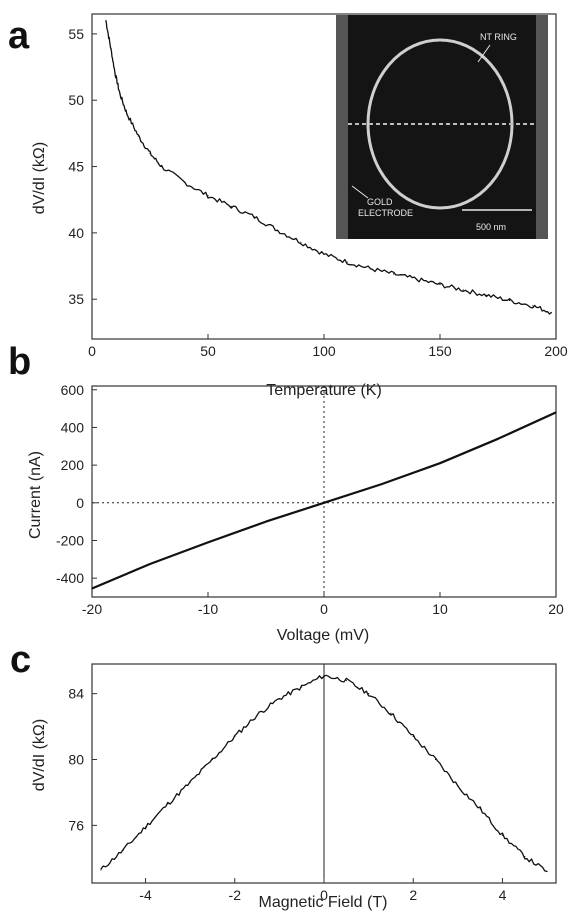 The width and height of the screenshot is (571, 911). Describe the element at coordinates (76, 694) in the screenshot. I see `panel-c-ytick-label: 84` at that location.